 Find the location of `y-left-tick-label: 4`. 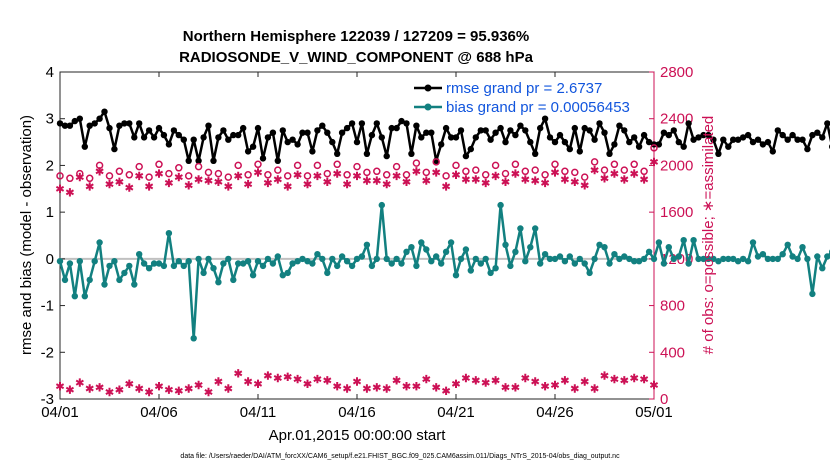

y-left-tick-label: 4 is located at coordinates (50, 72).